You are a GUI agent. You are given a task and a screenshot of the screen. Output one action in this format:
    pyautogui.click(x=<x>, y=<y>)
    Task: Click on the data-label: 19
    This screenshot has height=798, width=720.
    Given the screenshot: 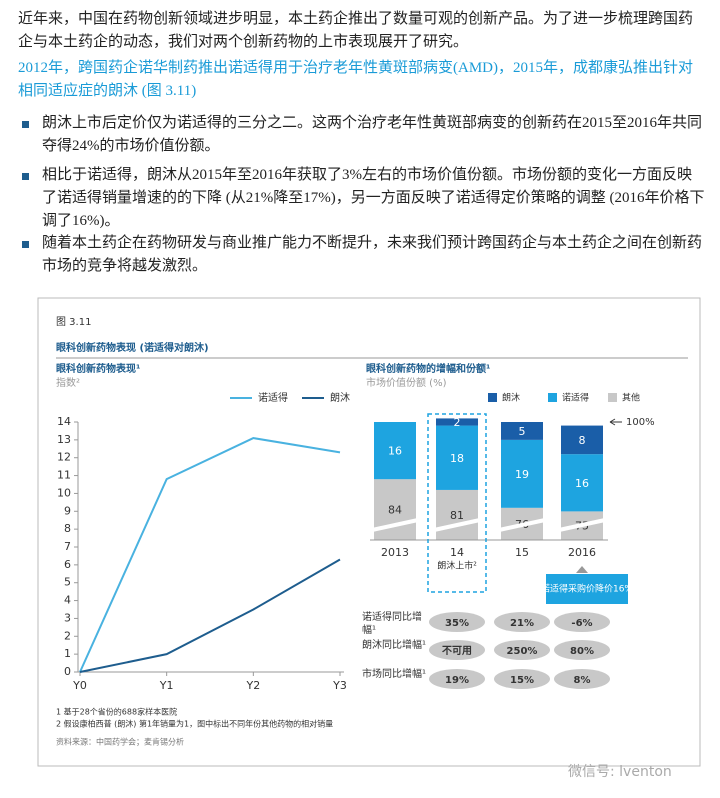 What is the action you would take?
    pyautogui.click(x=522, y=474)
    